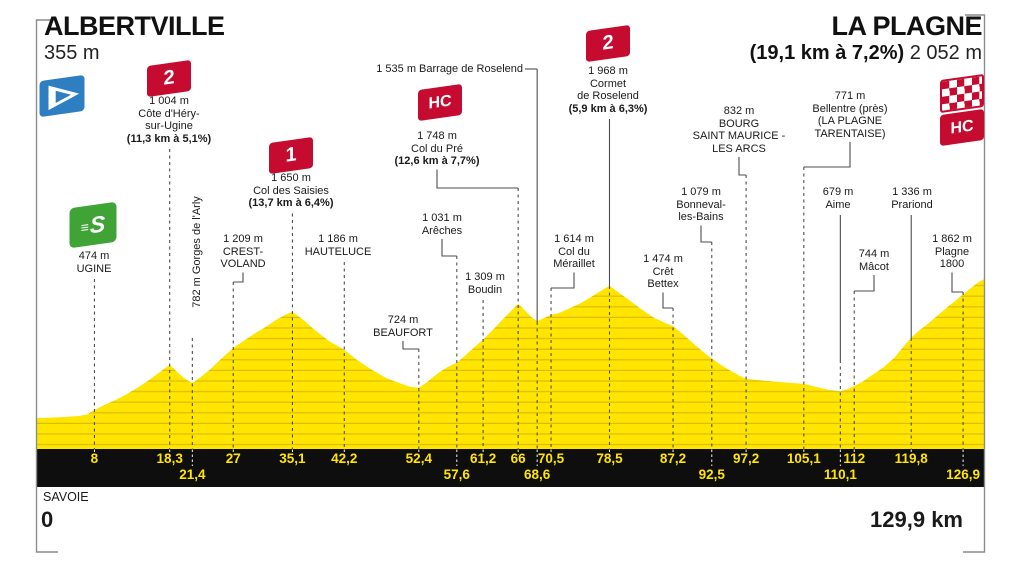 This screenshot has height=576, width=1024. Describe the element at coordinates (850, 121) in the screenshot. I see `waypoint-label-line: (LA PLAGNE` at that location.